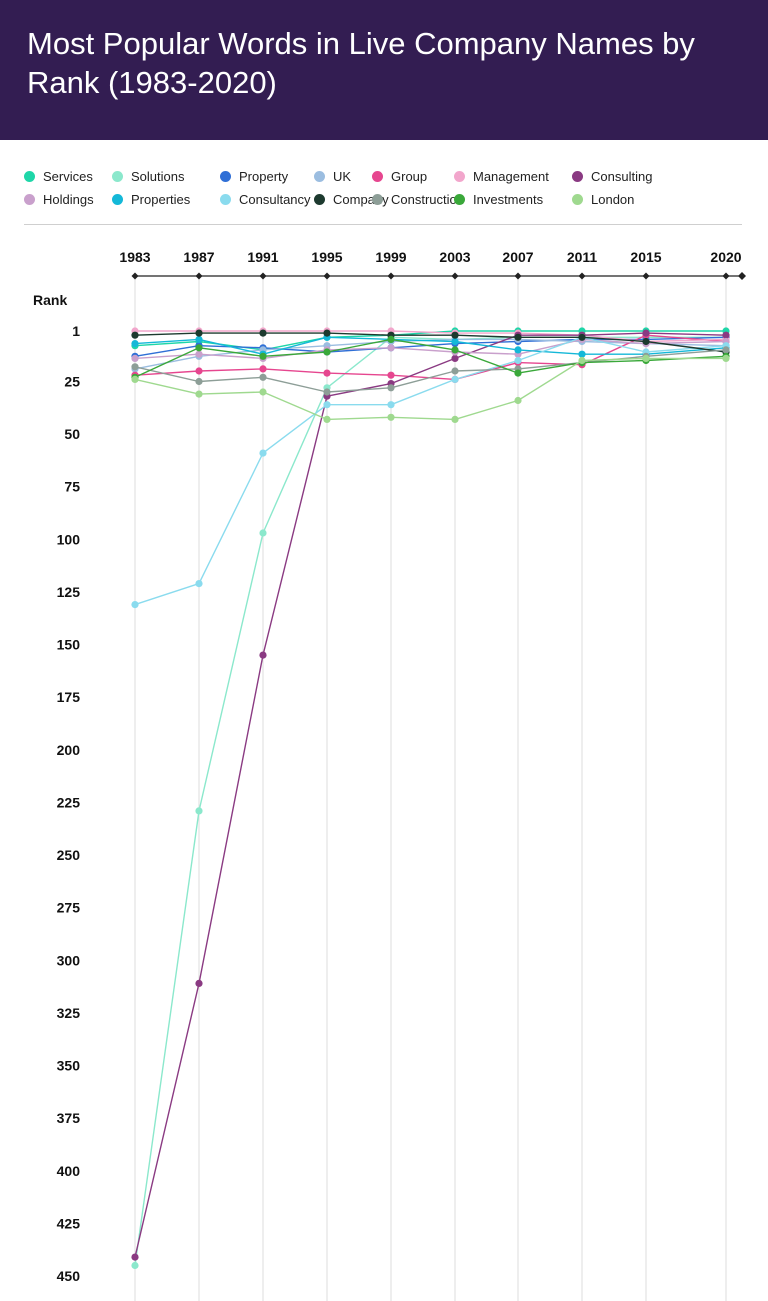 The image size is (768, 1301). I want to click on y-tick-label: 450, so click(69, 1276).